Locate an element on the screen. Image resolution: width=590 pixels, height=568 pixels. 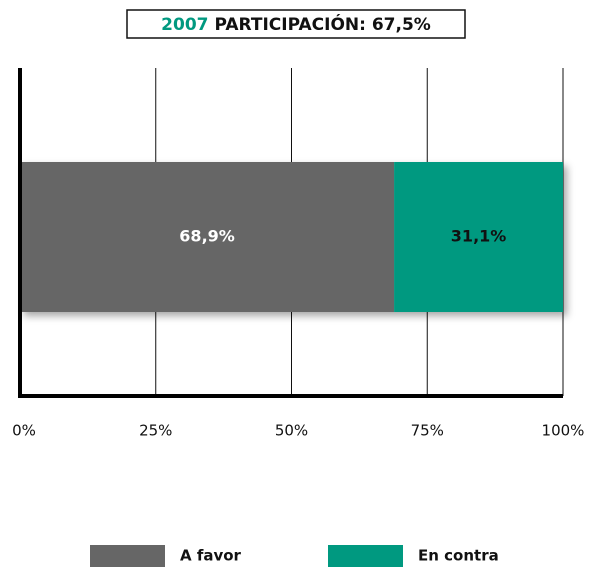
x-tick-label: 50% is located at coordinates (291, 431).